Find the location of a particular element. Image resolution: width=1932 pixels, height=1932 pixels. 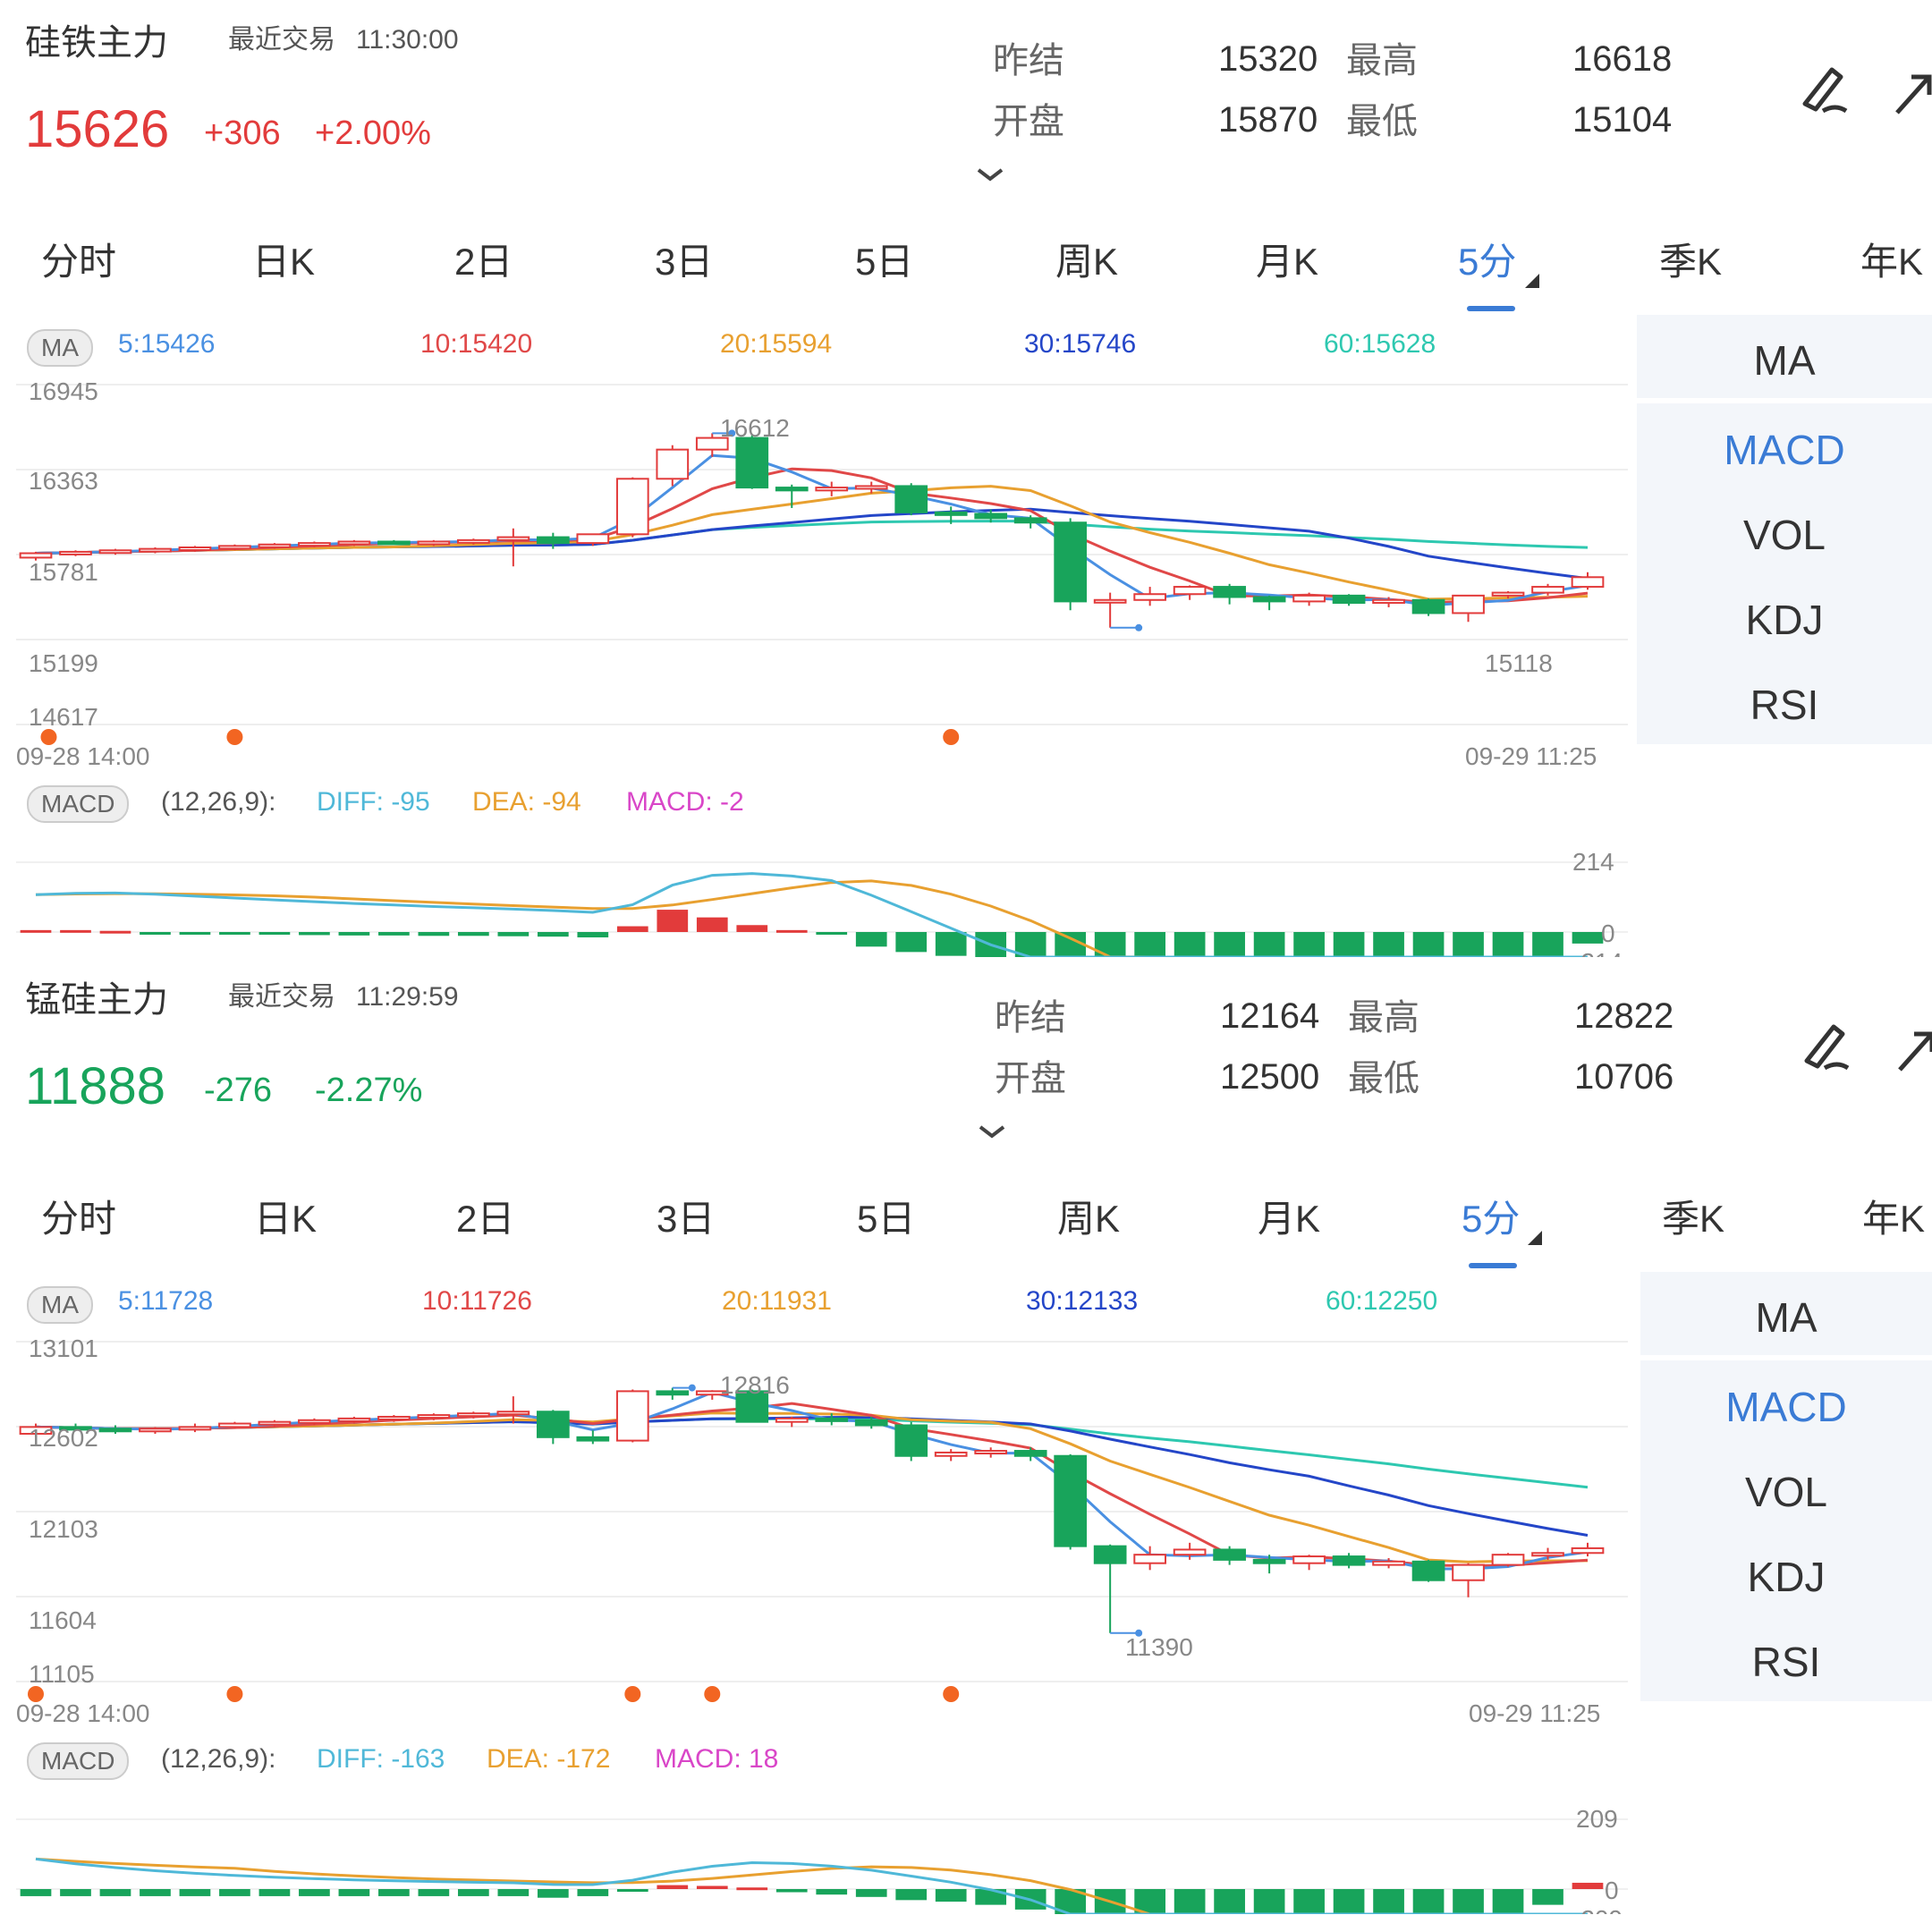

contract-name: 硅铁主力 is located at coordinates (96, 43).